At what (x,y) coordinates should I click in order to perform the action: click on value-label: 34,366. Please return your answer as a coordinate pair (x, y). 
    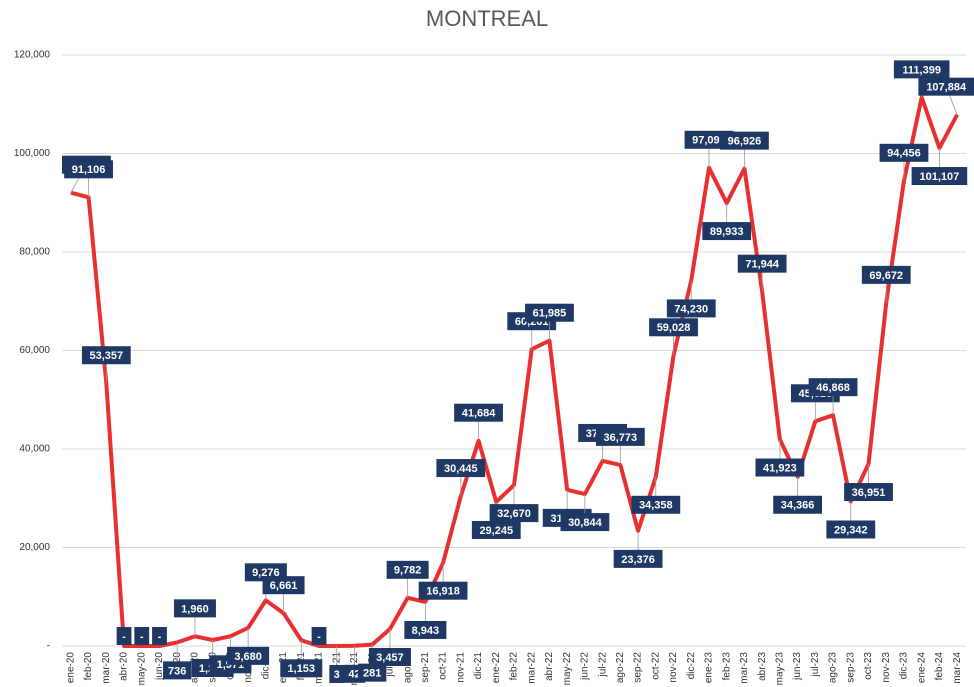
    Looking at the image, I should click on (798, 506).